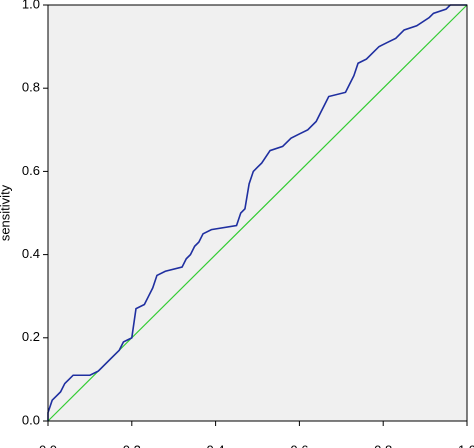 Image resolution: width=474 pixels, height=448 pixels. What do you see at coordinates (299, 445) in the screenshot?
I see `x-tick-label: 0.6` at bounding box center [299, 445].